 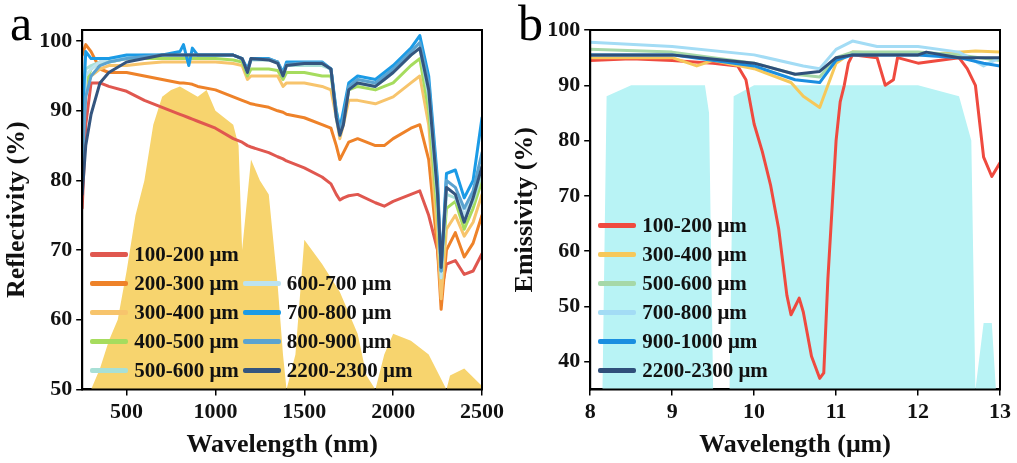 What do you see at coordinates (16, 210) in the screenshot?
I see `y-axis-title: Reflectivity (%)` at bounding box center [16, 210].